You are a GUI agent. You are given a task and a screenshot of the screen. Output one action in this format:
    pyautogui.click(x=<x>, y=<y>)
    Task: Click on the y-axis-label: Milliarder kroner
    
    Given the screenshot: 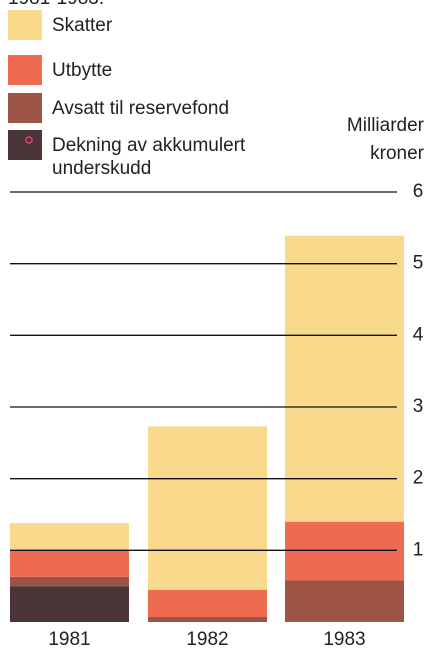 What is the action you would take?
    pyautogui.click(x=385, y=139)
    